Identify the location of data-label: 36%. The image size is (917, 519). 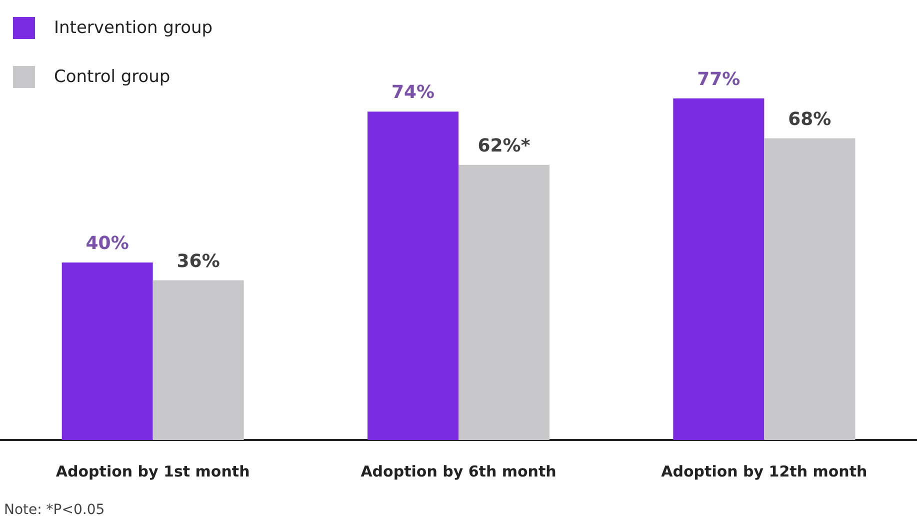
(198, 261).